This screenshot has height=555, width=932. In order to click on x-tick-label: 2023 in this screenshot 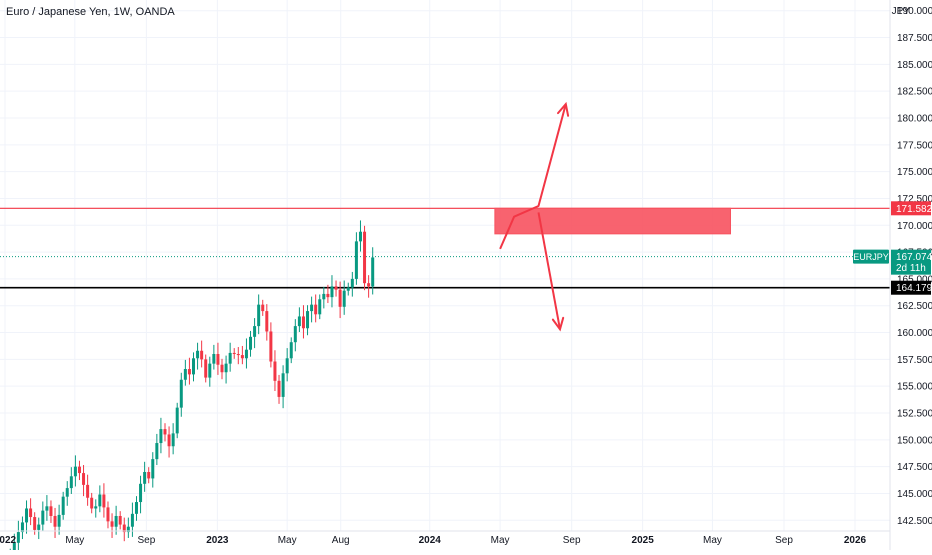, I will do `click(217, 540)`.